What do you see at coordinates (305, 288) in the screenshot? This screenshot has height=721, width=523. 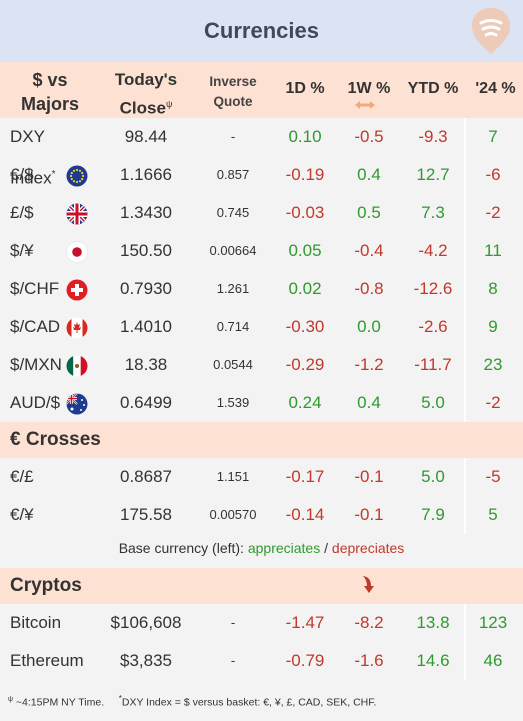 I see `1d-change: 0.02` at bounding box center [305, 288].